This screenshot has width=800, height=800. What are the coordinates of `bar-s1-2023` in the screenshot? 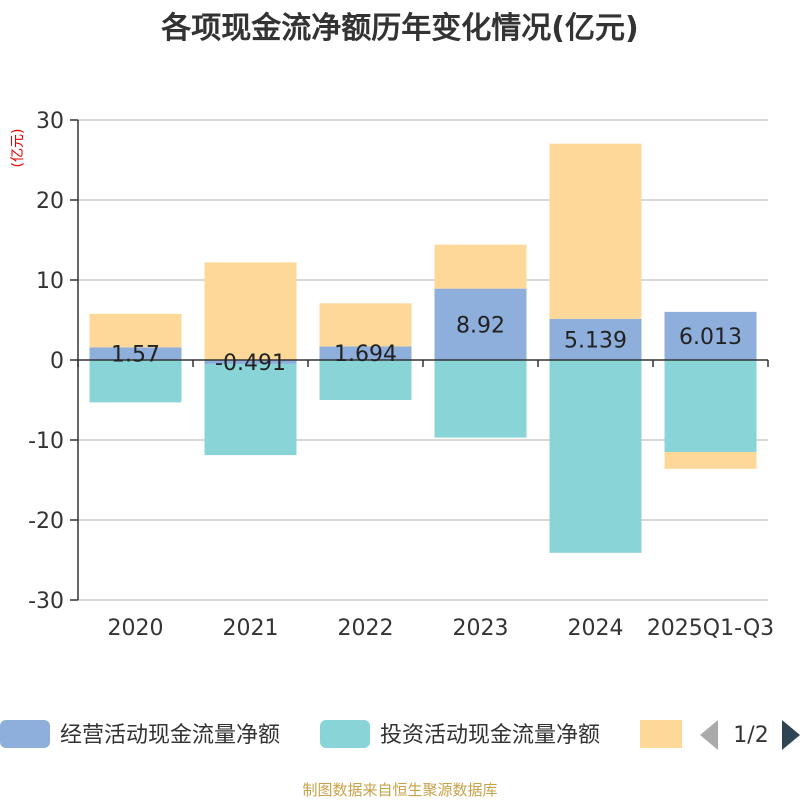 It's located at (480, 399).